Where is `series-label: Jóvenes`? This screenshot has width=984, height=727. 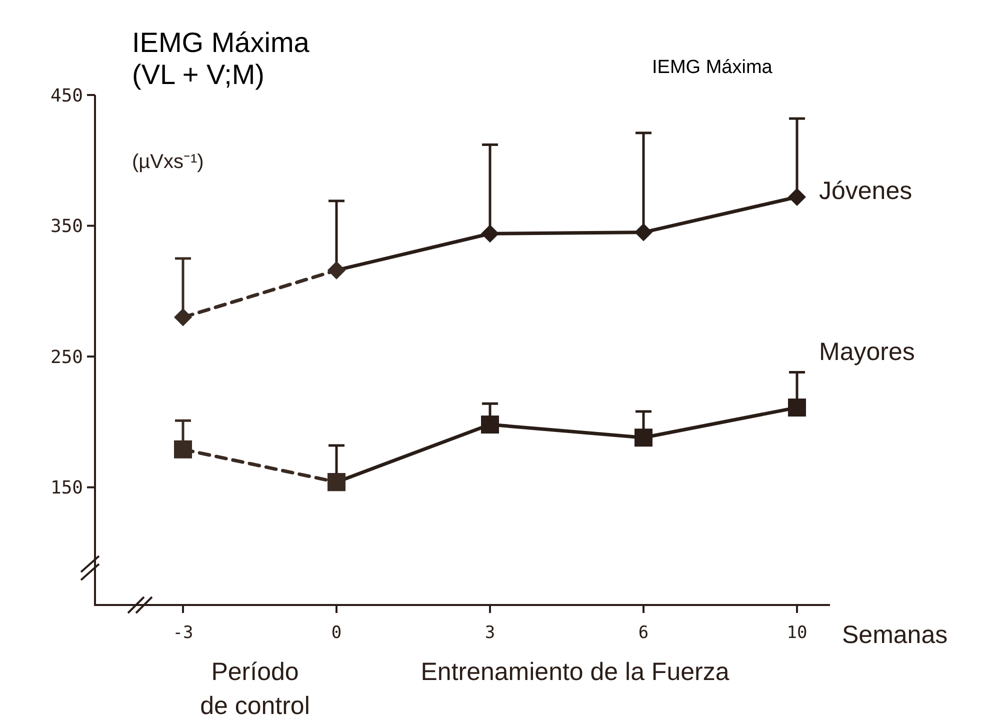 series-label: Jóvenes is located at coordinates (865, 191).